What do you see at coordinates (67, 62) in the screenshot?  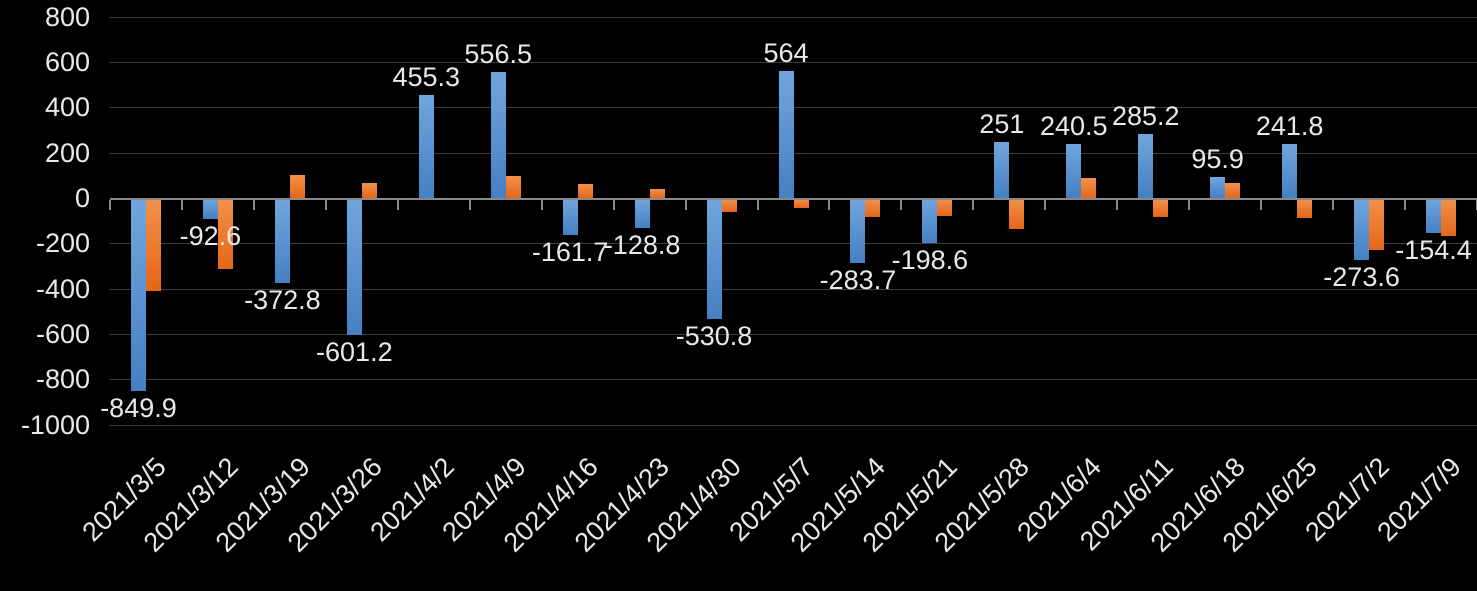 I see `y-tick-label: 600` at bounding box center [67, 62].